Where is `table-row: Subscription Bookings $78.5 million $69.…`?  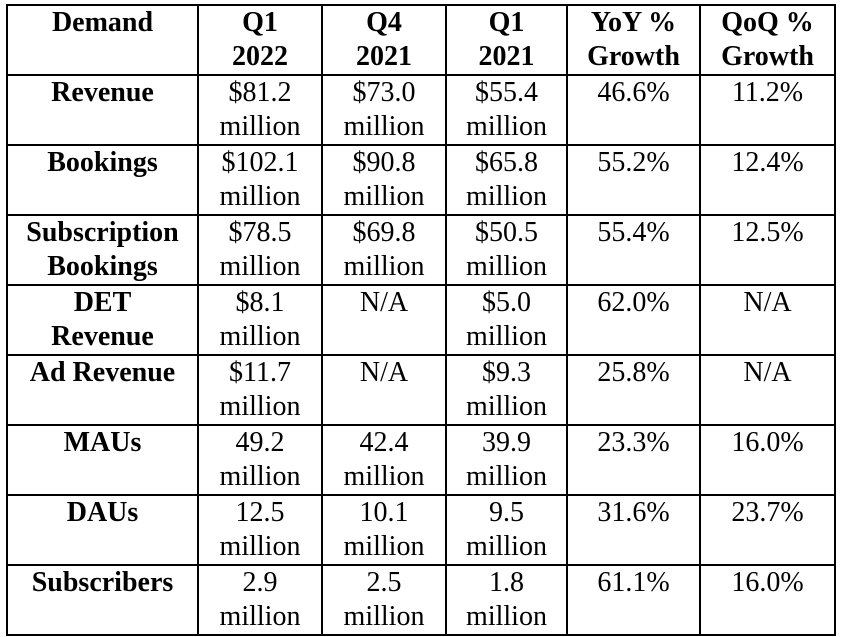
table-row: Subscription Bookings $78.5 million $69.… is located at coordinates (421, 250).